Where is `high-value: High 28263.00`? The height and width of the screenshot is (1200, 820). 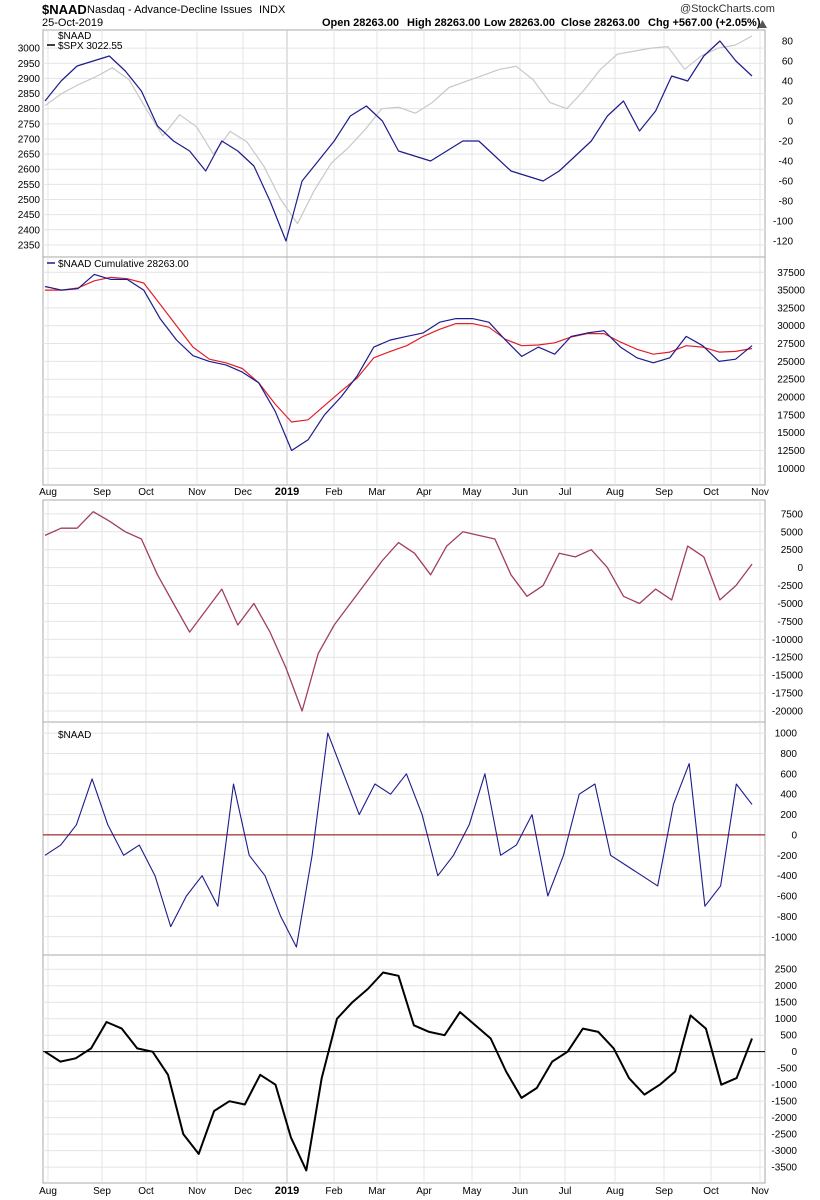 high-value: High 28263.00 is located at coordinates (444, 23).